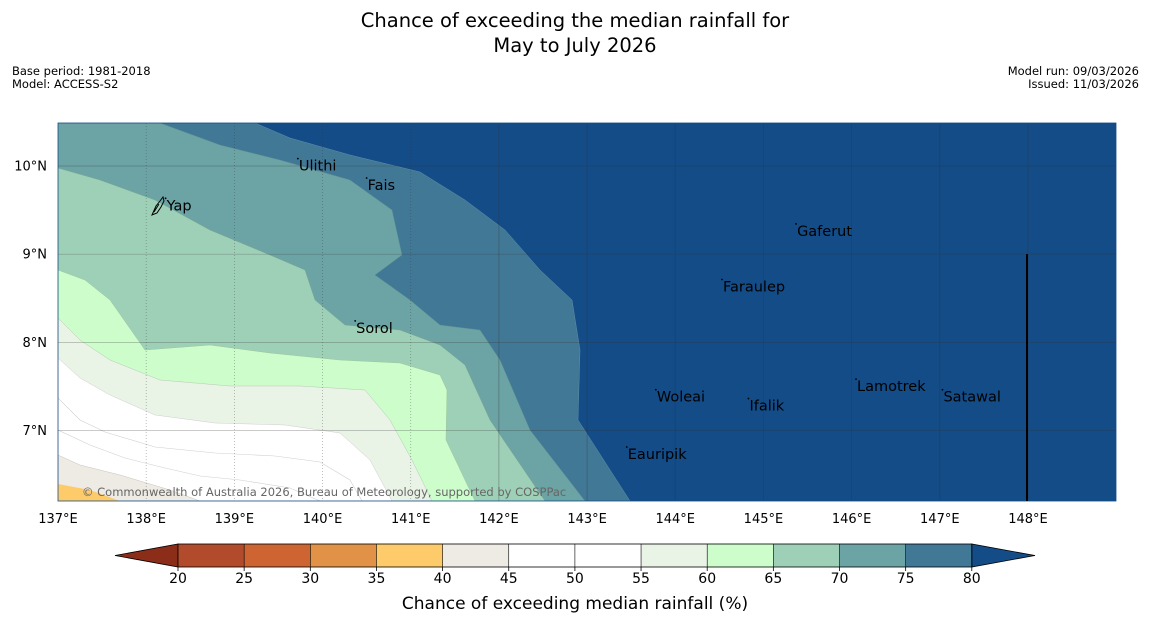  I want to click on place-label: Lamotrek, so click(891, 387).